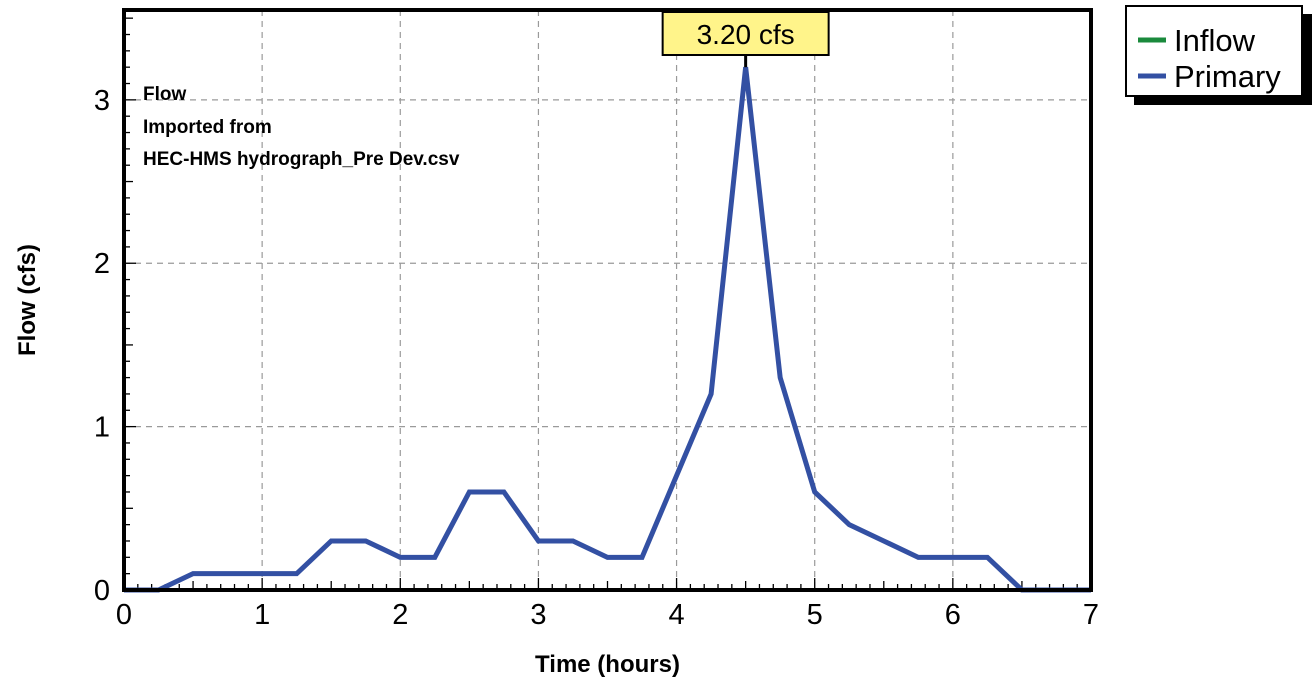 This screenshot has height=679, width=1315. What do you see at coordinates (164, 94) in the screenshot?
I see `annotation-line-1: Flow` at bounding box center [164, 94].